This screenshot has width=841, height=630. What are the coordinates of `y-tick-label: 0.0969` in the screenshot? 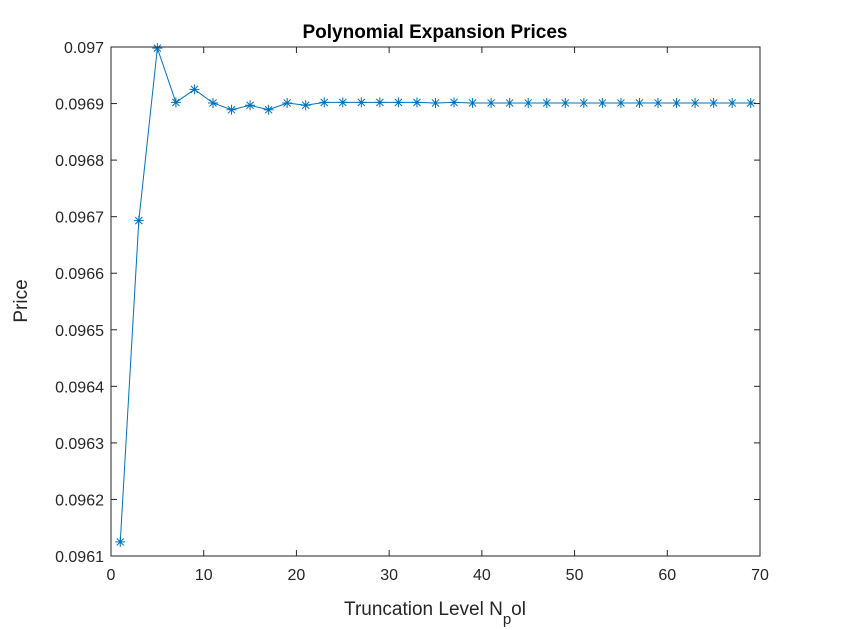 It's located at (79, 105).